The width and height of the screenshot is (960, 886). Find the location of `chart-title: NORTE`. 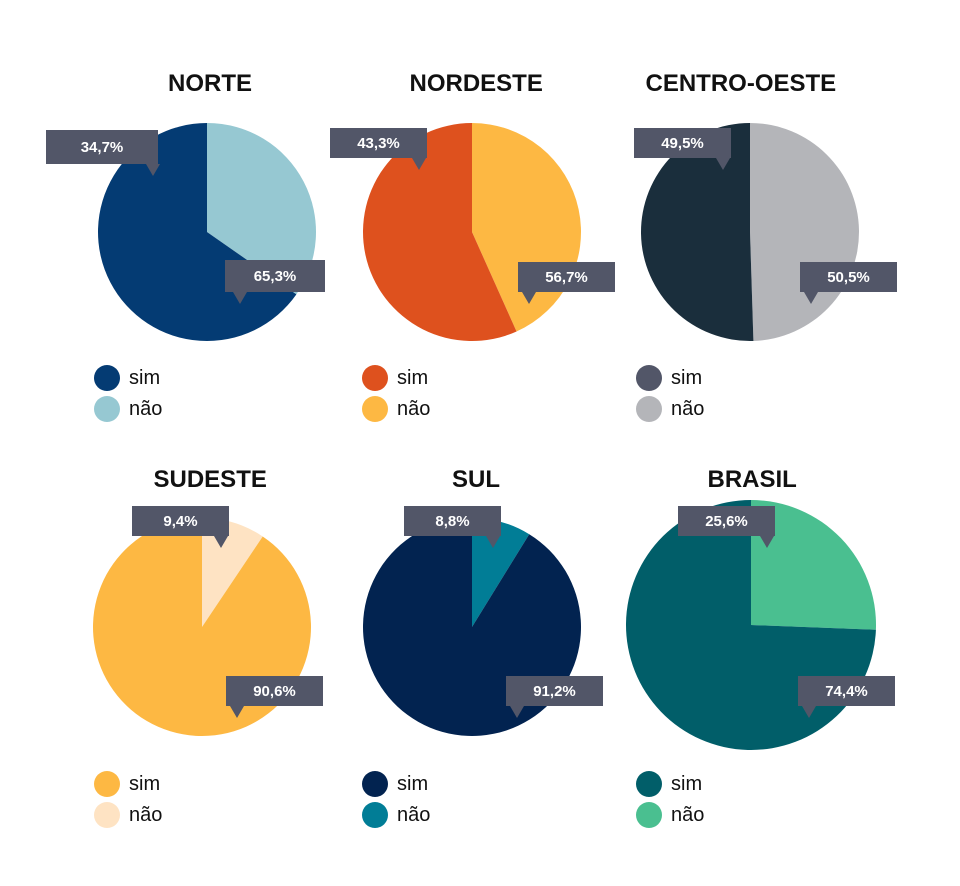

chart-title: NORTE is located at coordinates (210, 83).